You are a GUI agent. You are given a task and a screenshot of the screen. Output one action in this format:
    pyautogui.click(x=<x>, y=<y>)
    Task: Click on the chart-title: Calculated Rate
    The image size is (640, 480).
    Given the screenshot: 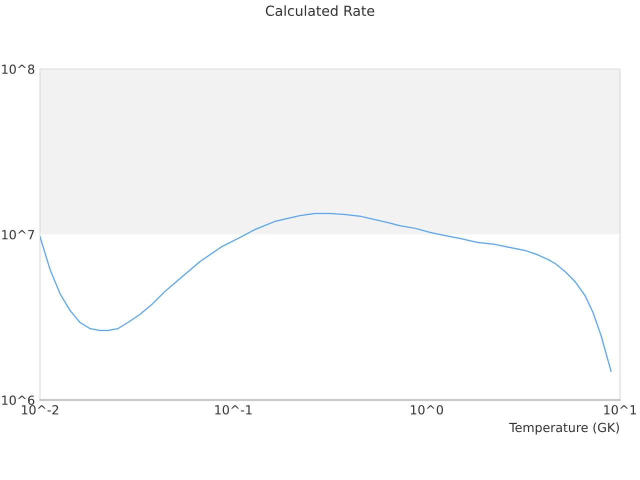 What is the action you would take?
    pyautogui.click(x=320, y=10)
    